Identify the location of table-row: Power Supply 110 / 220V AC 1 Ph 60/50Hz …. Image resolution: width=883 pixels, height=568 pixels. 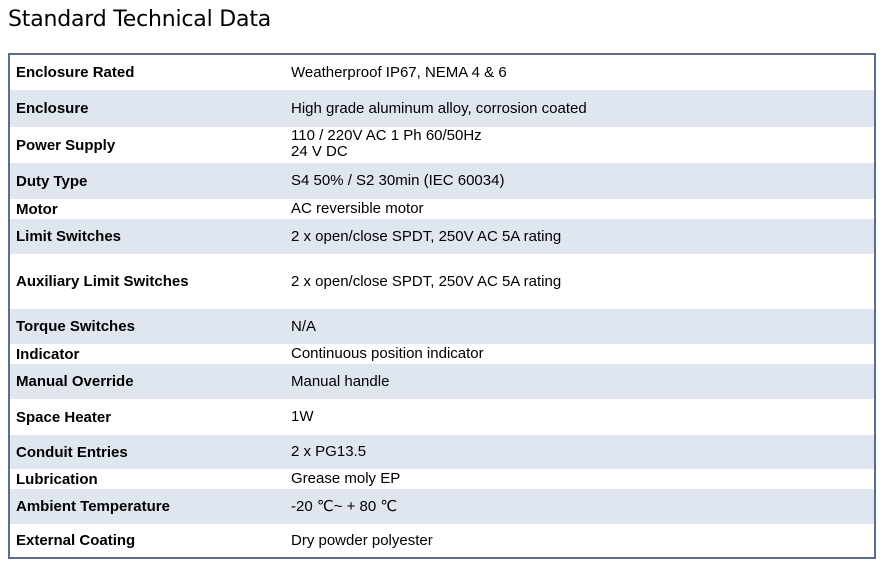
(442, 145).